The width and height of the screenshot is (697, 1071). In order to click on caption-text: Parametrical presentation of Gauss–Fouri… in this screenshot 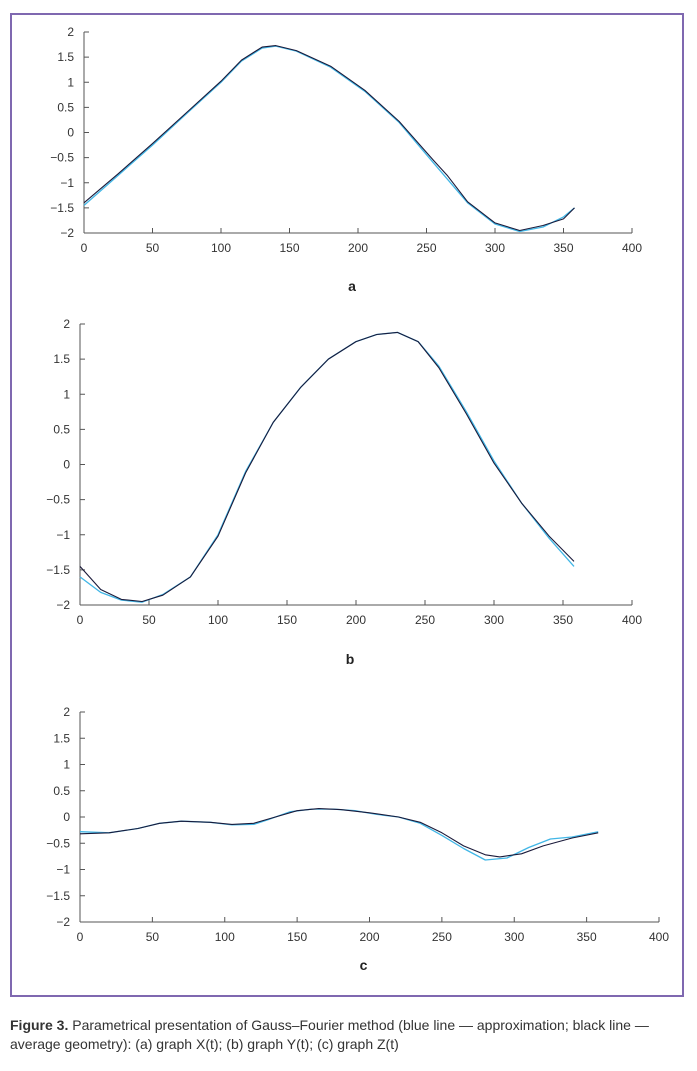, I will do `click(329, 1034)`.